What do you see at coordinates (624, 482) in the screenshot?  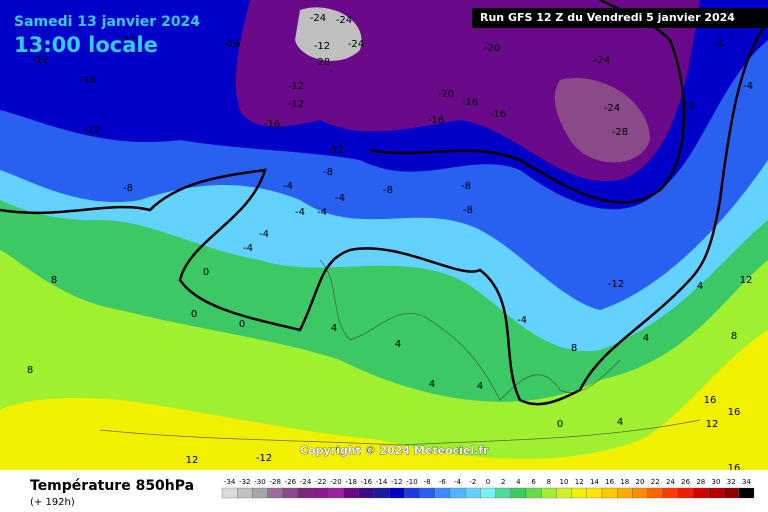 I see `scale-label: 18` at bounding box center [624, 482].